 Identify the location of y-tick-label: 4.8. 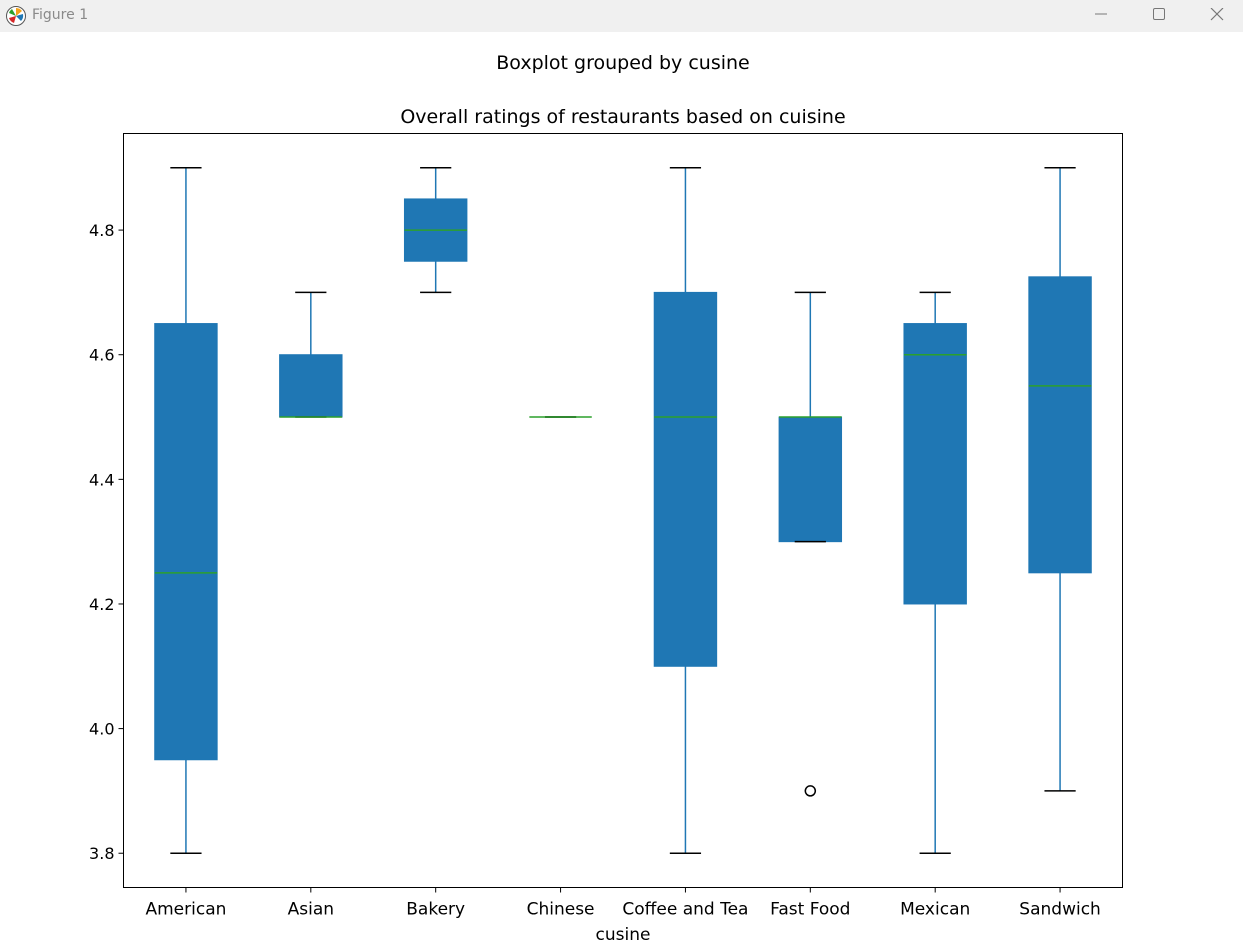
(101, 230).